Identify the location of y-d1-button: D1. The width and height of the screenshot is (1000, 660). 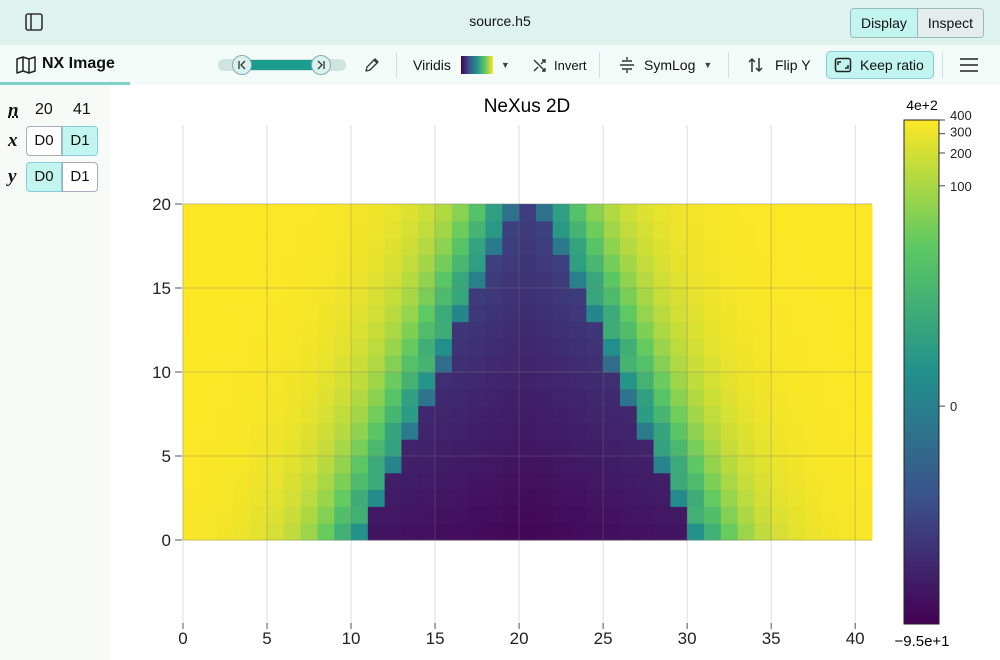
(80, 177).